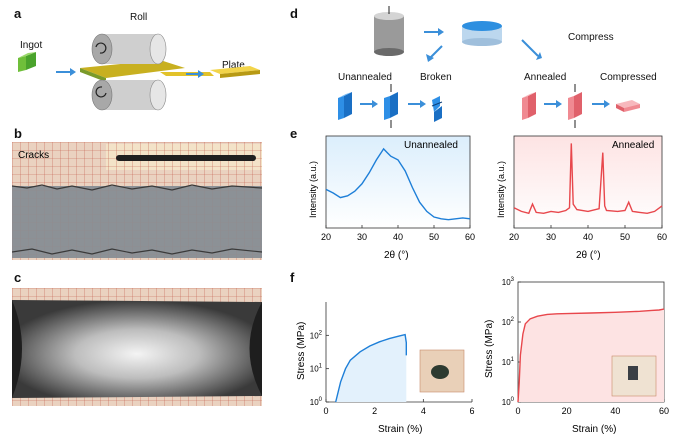 The image size is (673, 438). What do you see at coordinates (18, 277) in the screenshot?
I see `panel-c-label: c` at bounding box center [18, 277].